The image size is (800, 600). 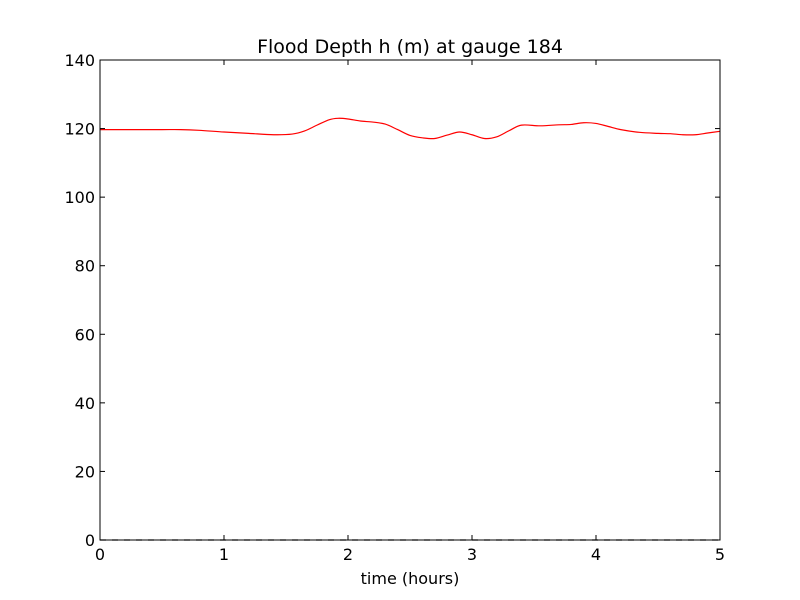 What do you see at coordinates (410, 128) in the screenshot?
I see `flood-depth-series-line` at bounding box center [410, 128].